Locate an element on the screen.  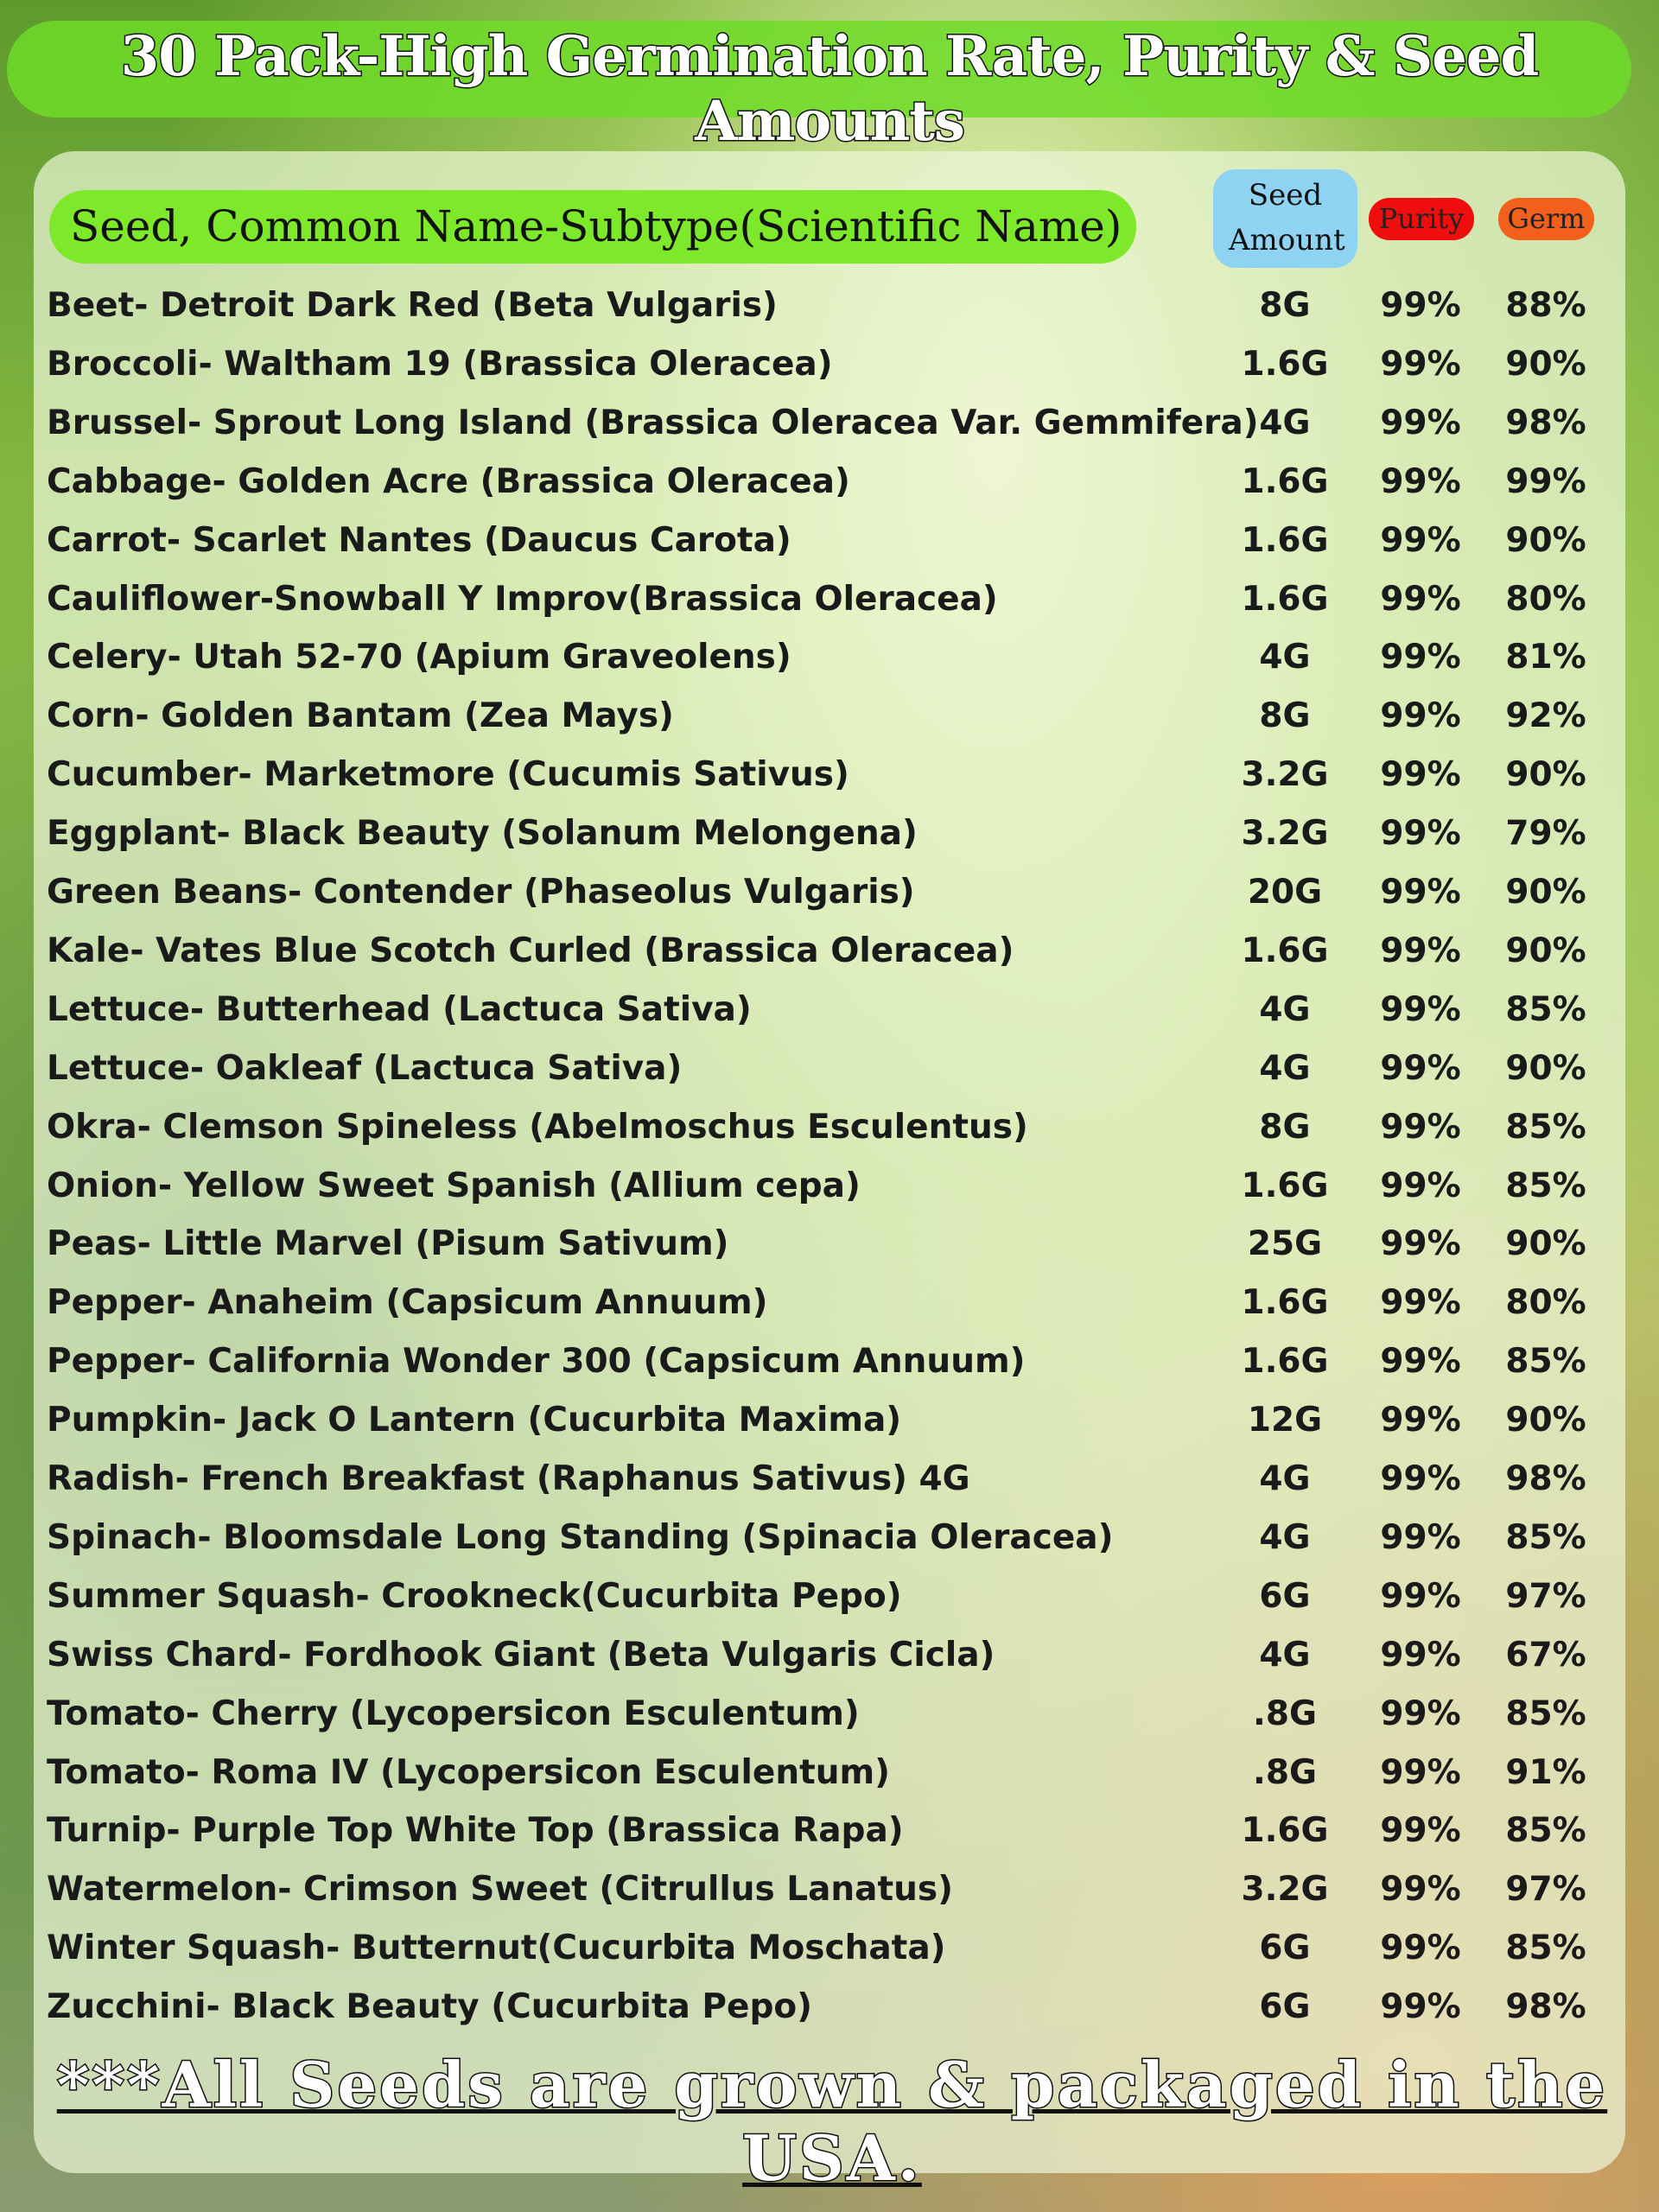
title-banner is located at coordinates (819, 69).